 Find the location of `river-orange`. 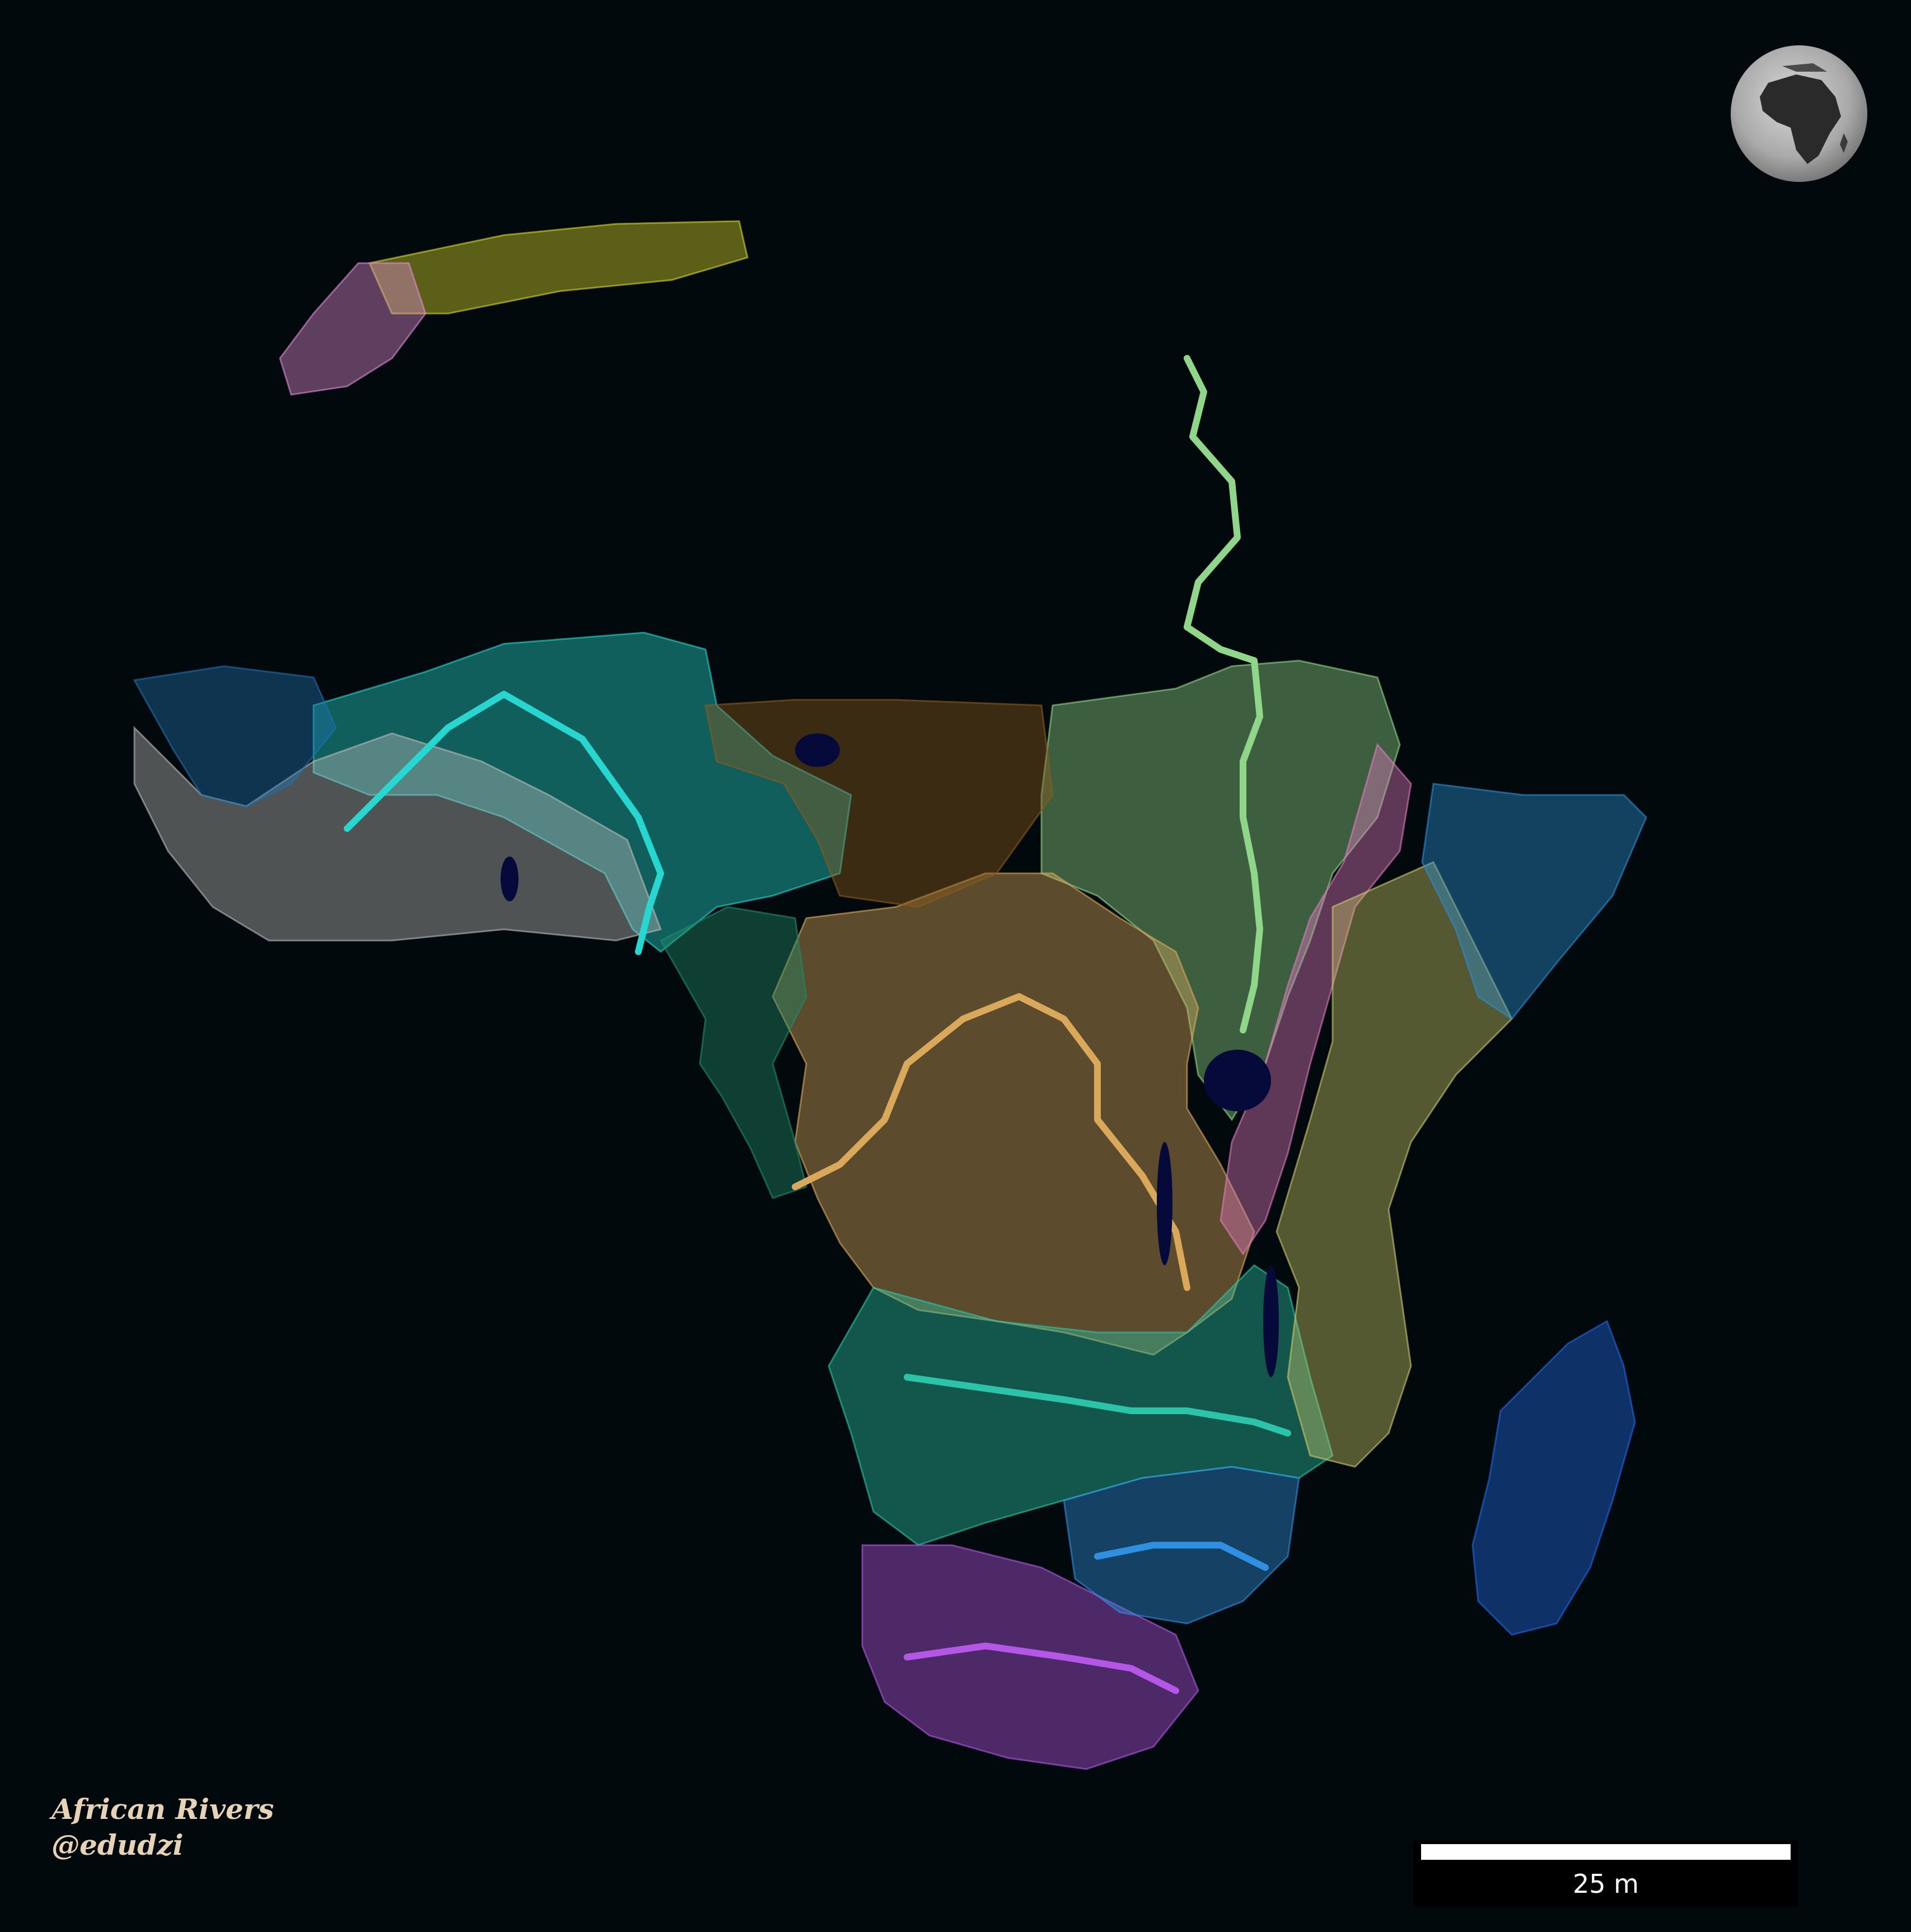

river-orange is located at coordinates (1041, 1668).